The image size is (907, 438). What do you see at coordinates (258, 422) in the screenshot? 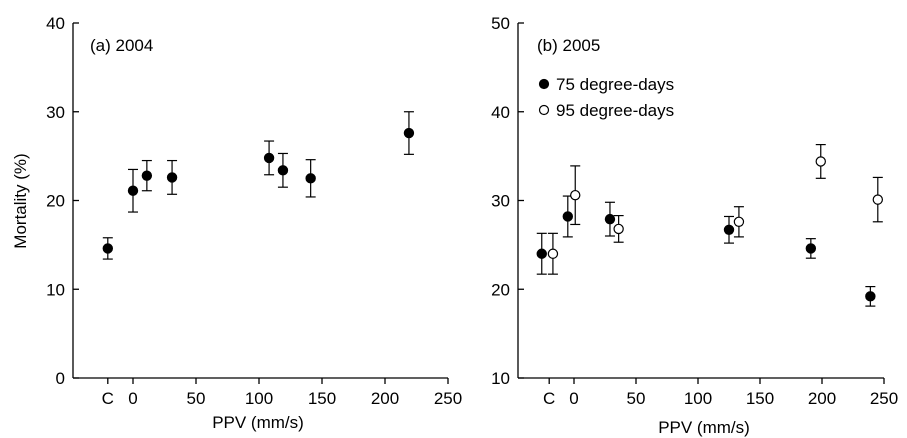
I see `panel-a-x-axis-title: PPV (mm/s)` at bounding box center [258, 422].